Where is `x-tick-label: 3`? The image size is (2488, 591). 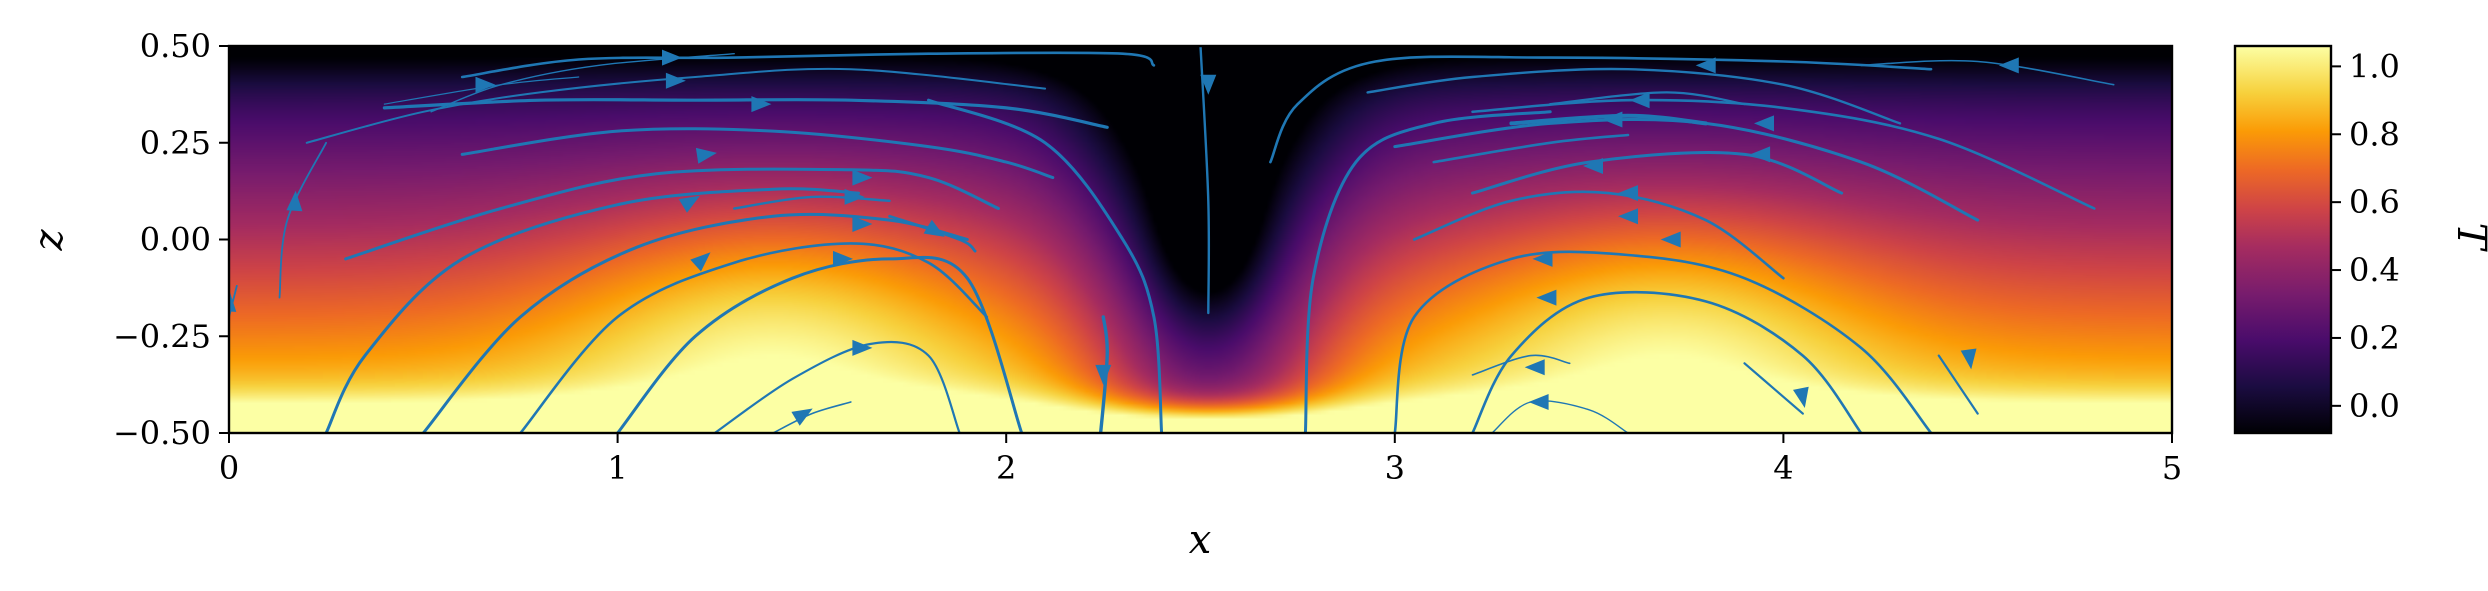 x-tick-label: 3 is located at coordinates (1395, 468).